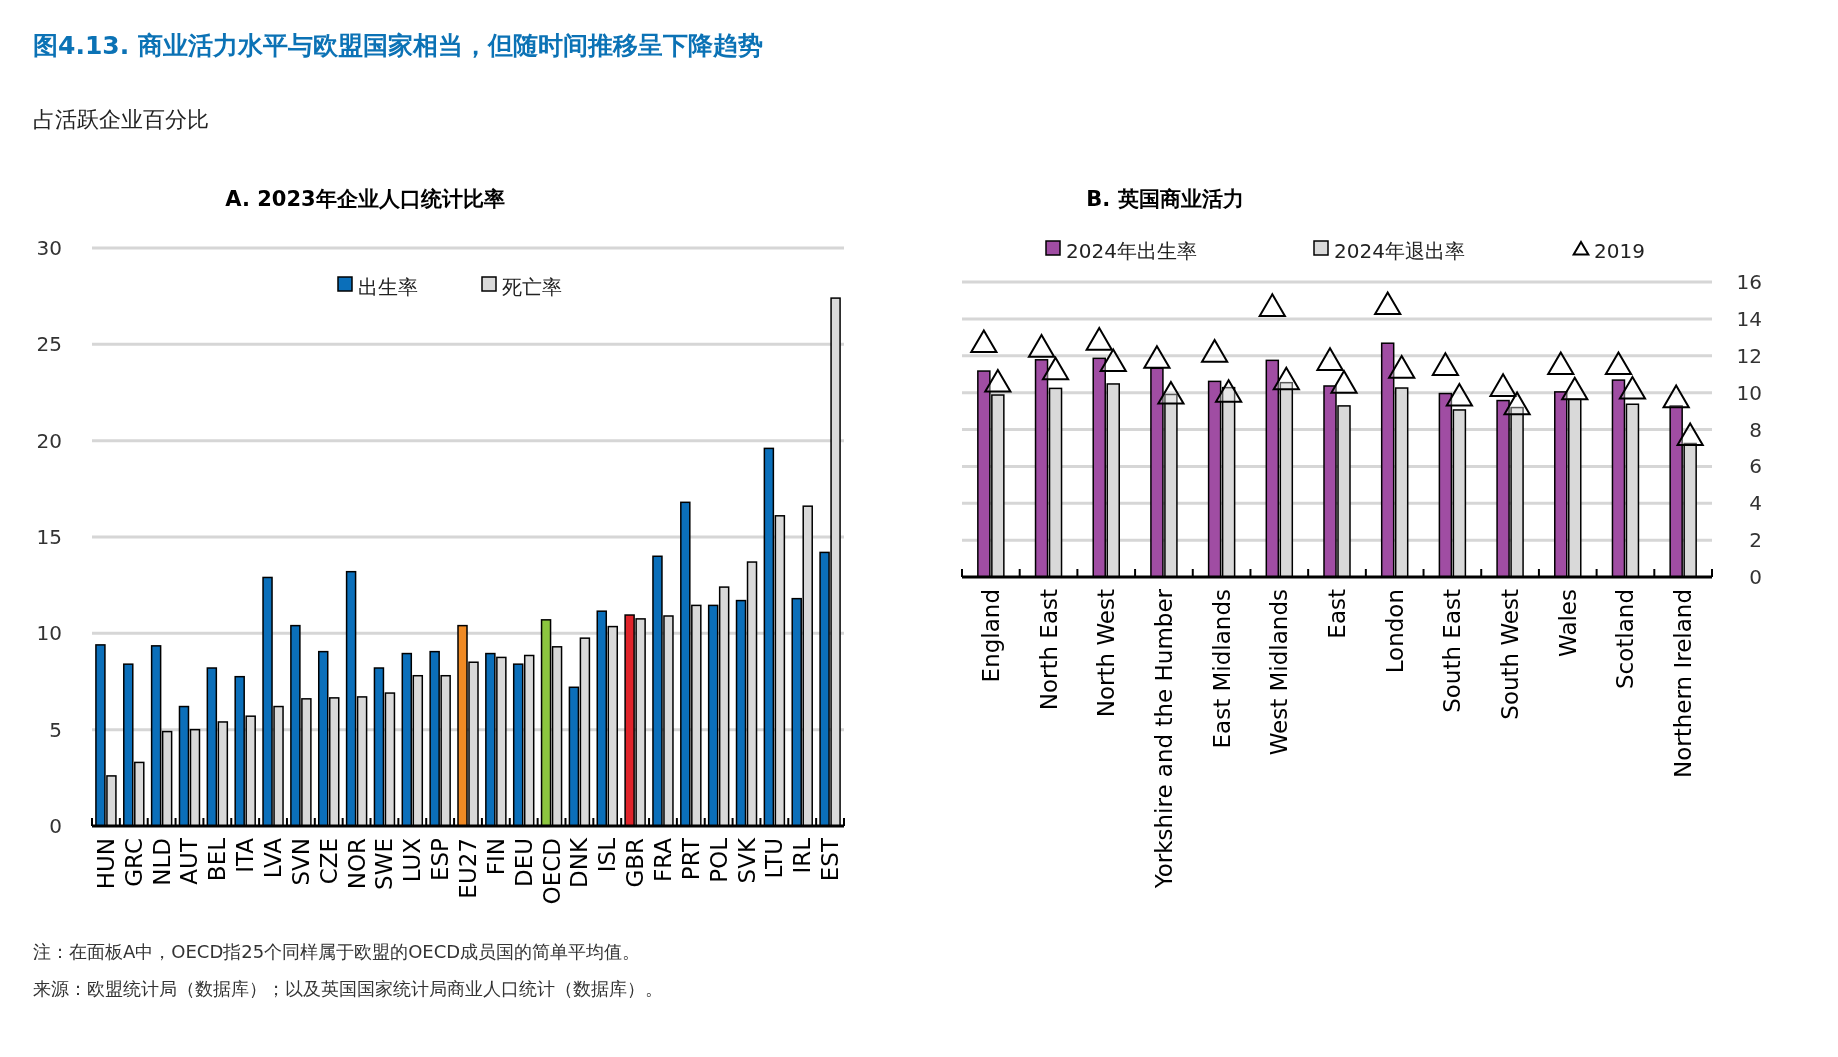  Describe the element at coordinates (1567, 623) in the screenshot. I see `x-tick-label: Wales` at that location.